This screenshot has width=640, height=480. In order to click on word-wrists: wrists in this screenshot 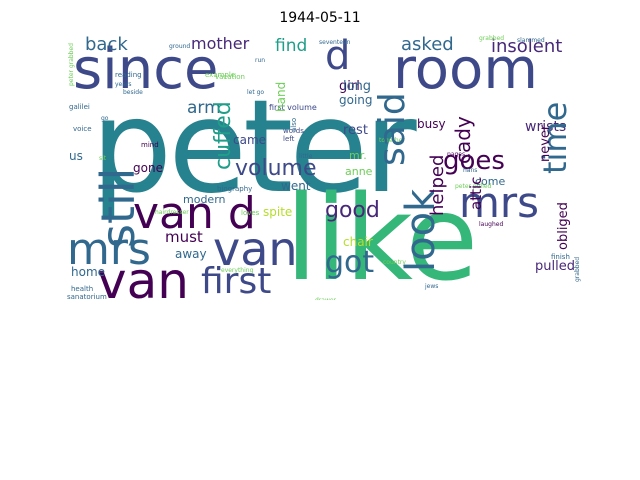, I will do `click(546, 127)`.